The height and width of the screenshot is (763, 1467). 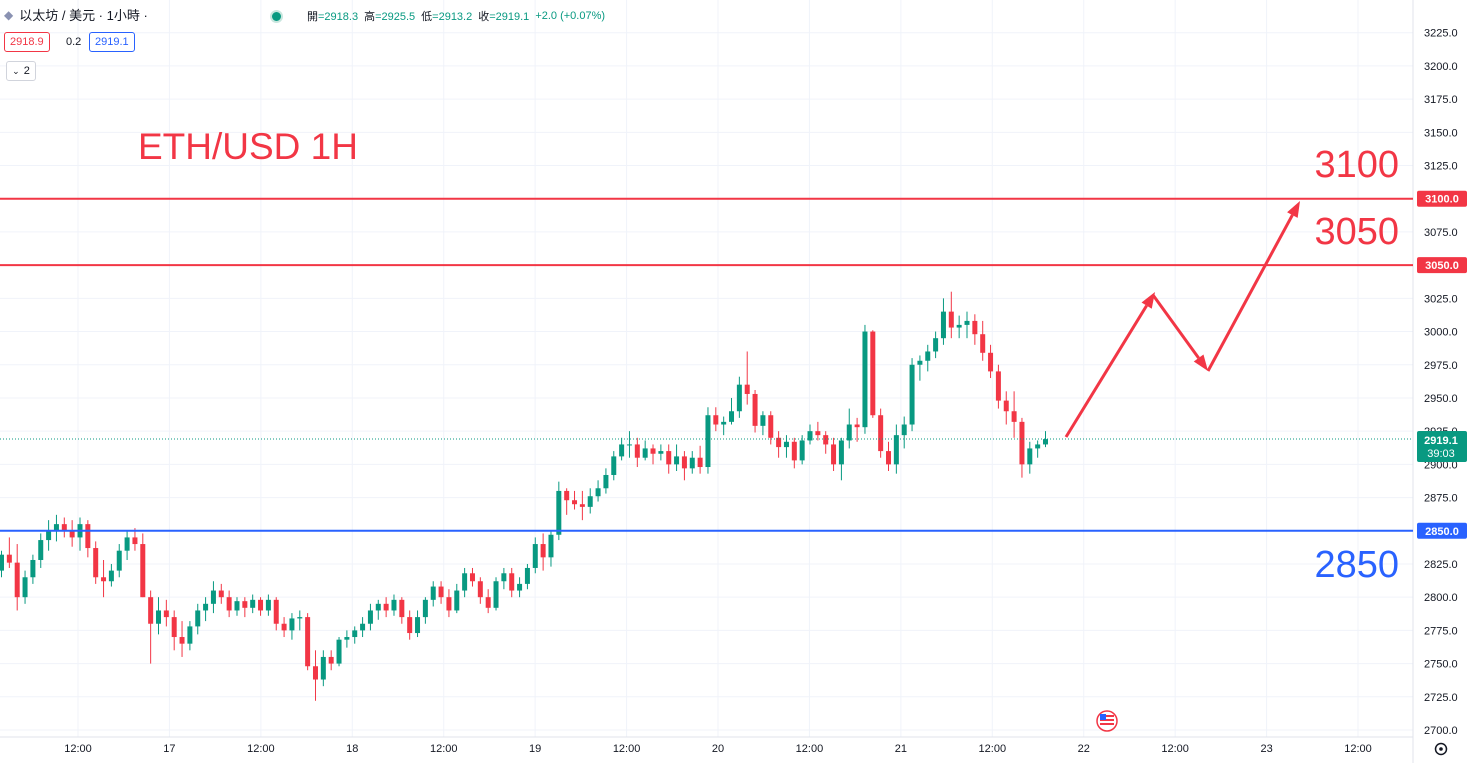 I want to click on candle-countdown-label: 39:03, so click(x=1441, y=454).